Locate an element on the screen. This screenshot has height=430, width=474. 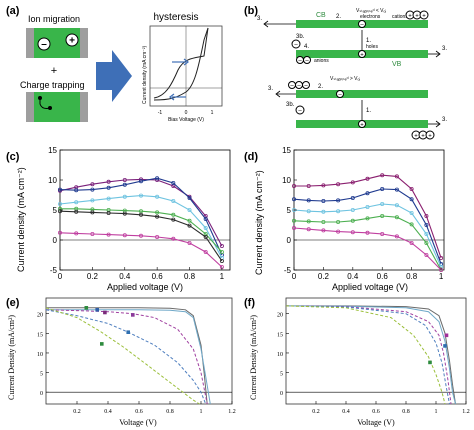
chart-f-ticks: 0.2 0.4 0.6 0.8 1 1.2 0 5 10 15 20 is located at coordinates (373, 364).